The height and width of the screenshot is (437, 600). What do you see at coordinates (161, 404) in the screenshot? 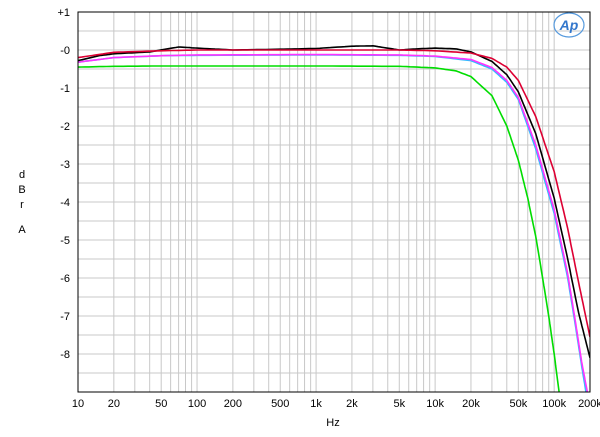
I see `x-tick-label: 50` at bounding box center [161, 404].